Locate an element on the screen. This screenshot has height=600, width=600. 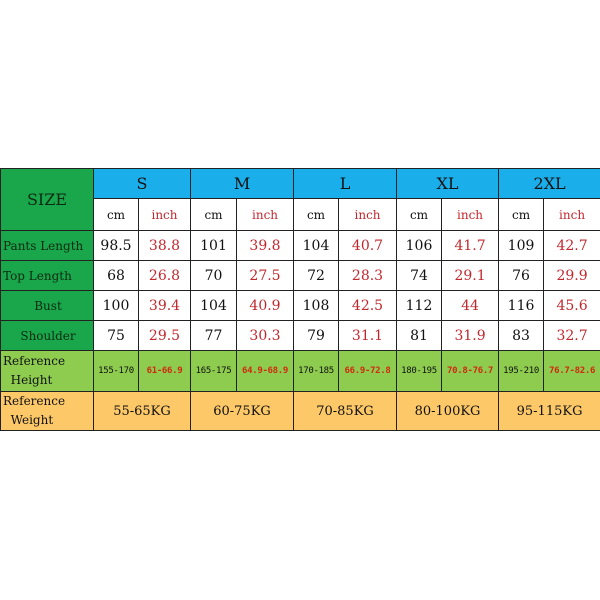
value-inch: 26.8 is located at coordinates (164, 275).